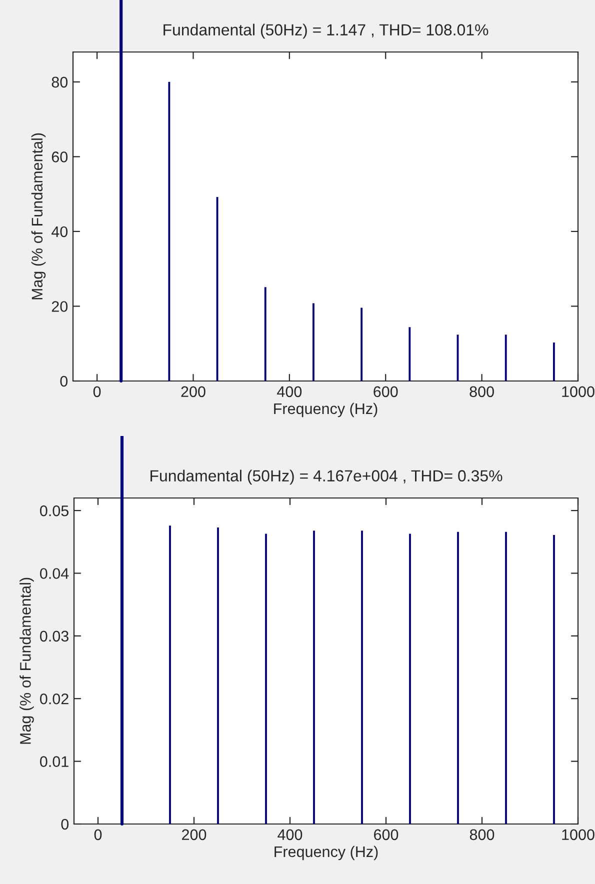 Image resolution: width=595 pixels, height=884 pixels. Describe the element at coordinates (54, 636) in the screenshot. I see `y-tick-label: 0.03` at that location.